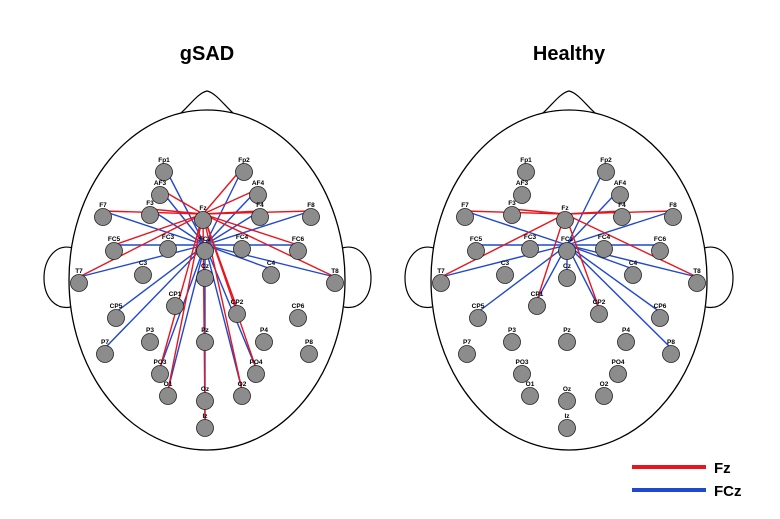  What do you see at coordinates (223, 317) in the screenshot?
I see `connection-fcz-o2` at bounding box center [223, 317].